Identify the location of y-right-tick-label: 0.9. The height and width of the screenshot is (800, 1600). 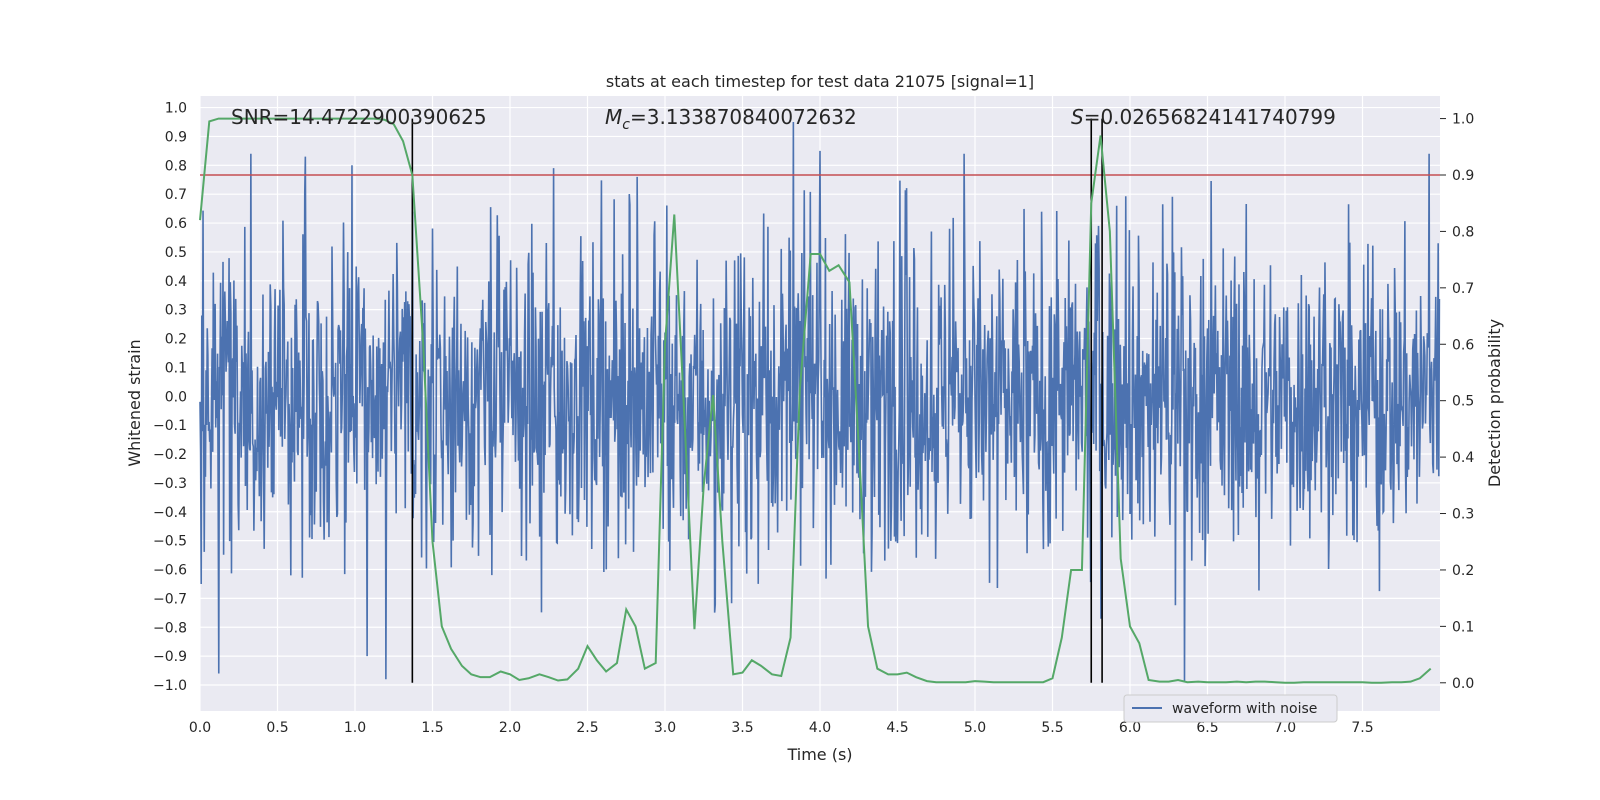
(1463, 176).